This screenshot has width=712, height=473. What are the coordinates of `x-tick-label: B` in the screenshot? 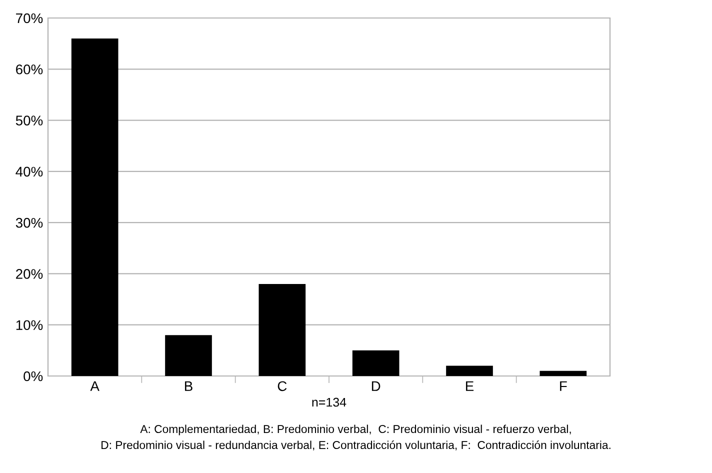 It's located at (188, 386).